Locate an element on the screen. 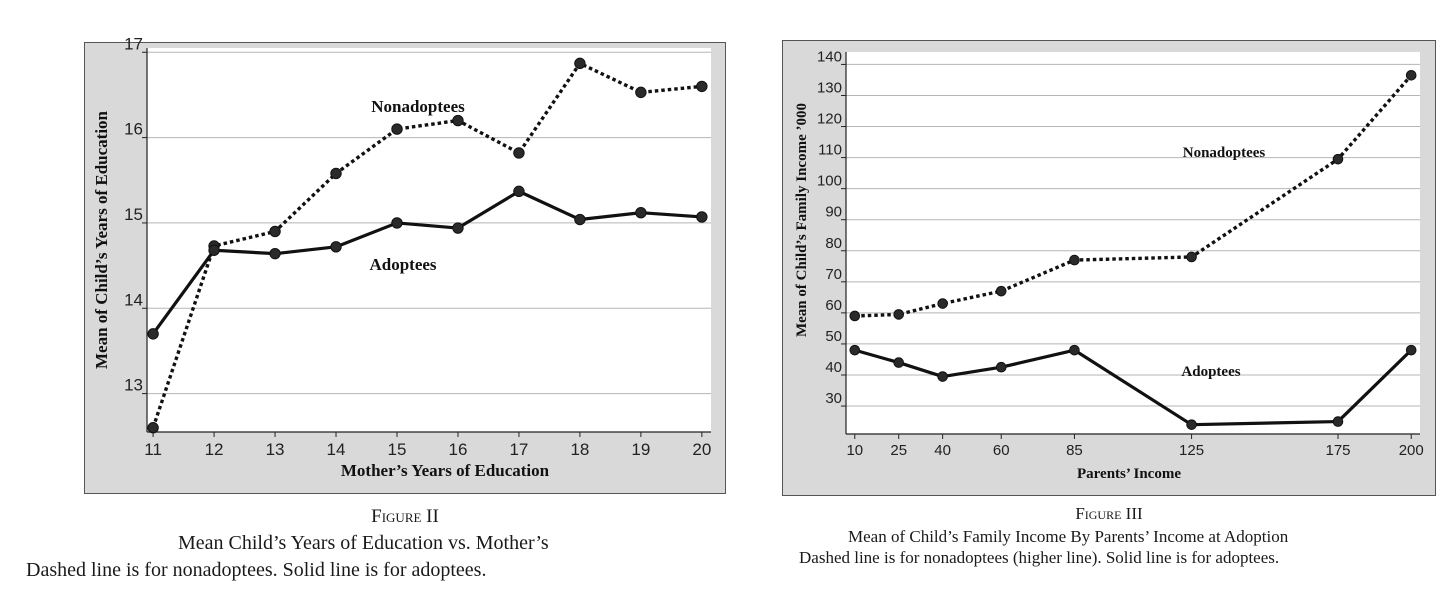 The image size is (1456, 596). fig3-y-tick-label: 120 is located at coordinates (829, 119).